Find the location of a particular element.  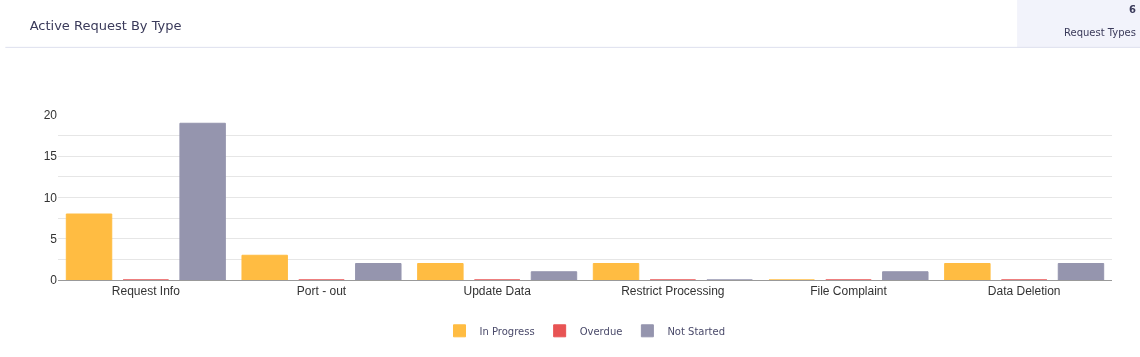

legend-label: In Progress is located at coordinates (507, 331).